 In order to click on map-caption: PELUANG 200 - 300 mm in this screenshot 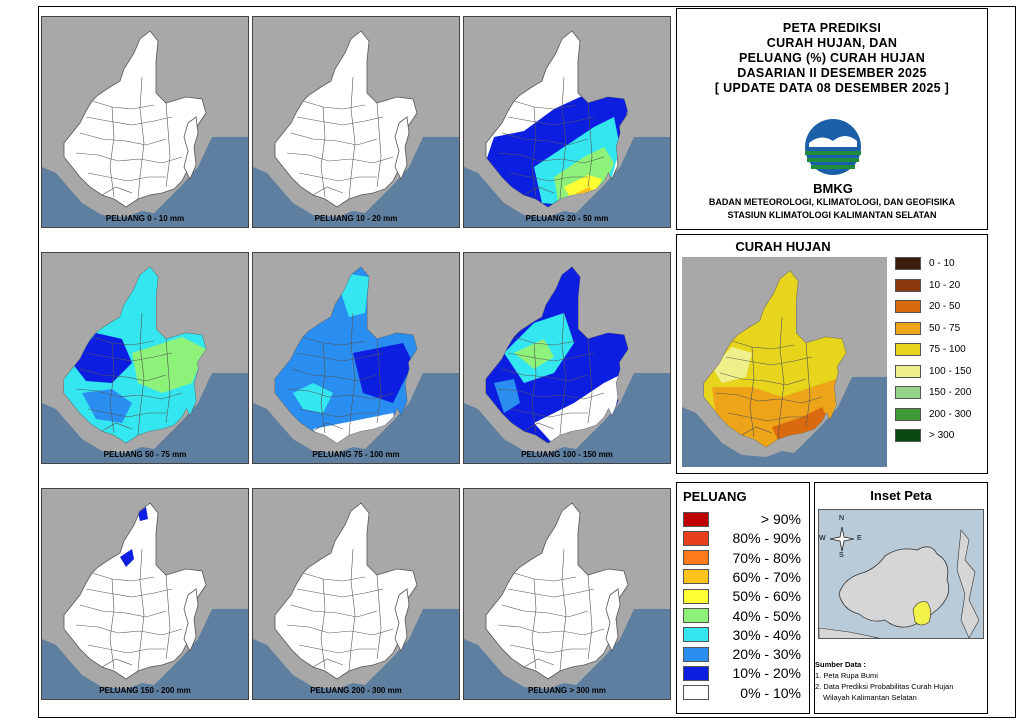, I will do `click(356, 690)`.